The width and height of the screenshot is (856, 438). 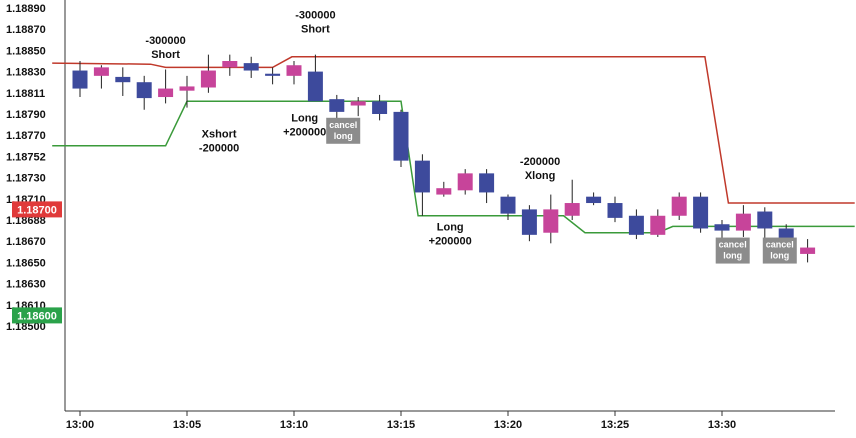 What do you see at coordinates (401, 425) in the screenshot?
I see `x-tick-label: 13:15` at bounding box center [401, 425].